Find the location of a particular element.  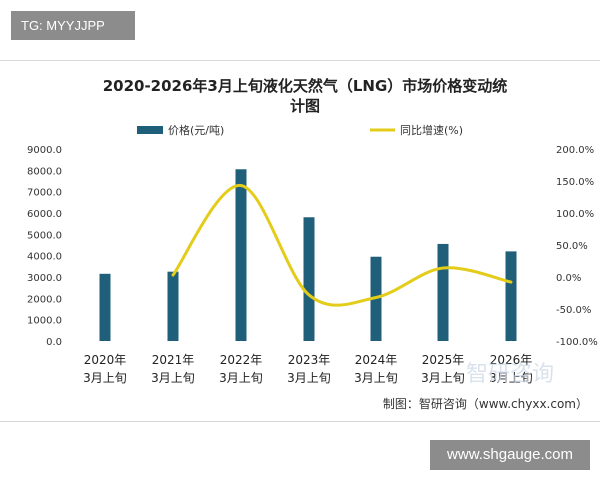

category-label: 2022年 is located at coordinates (241, 360).